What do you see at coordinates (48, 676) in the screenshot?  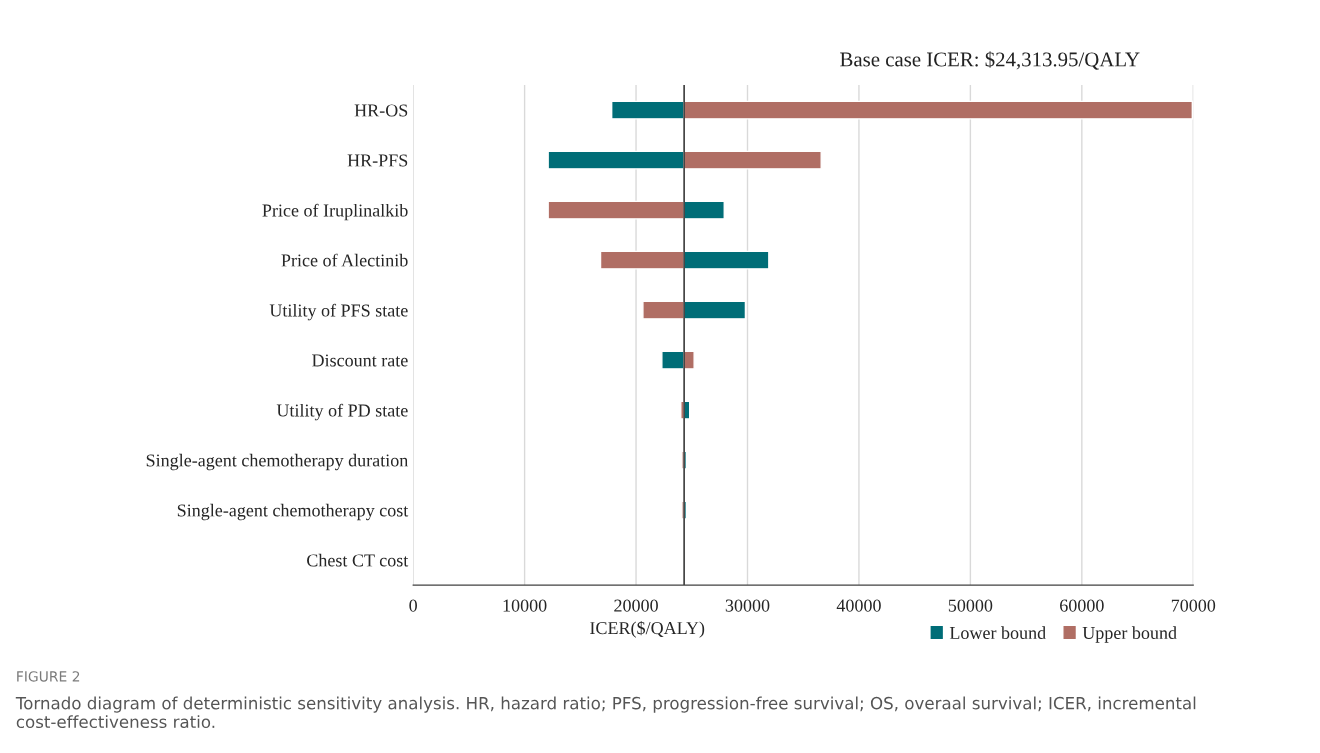 I see `caption: FIGURE 2` at bounding box center [48, 676].